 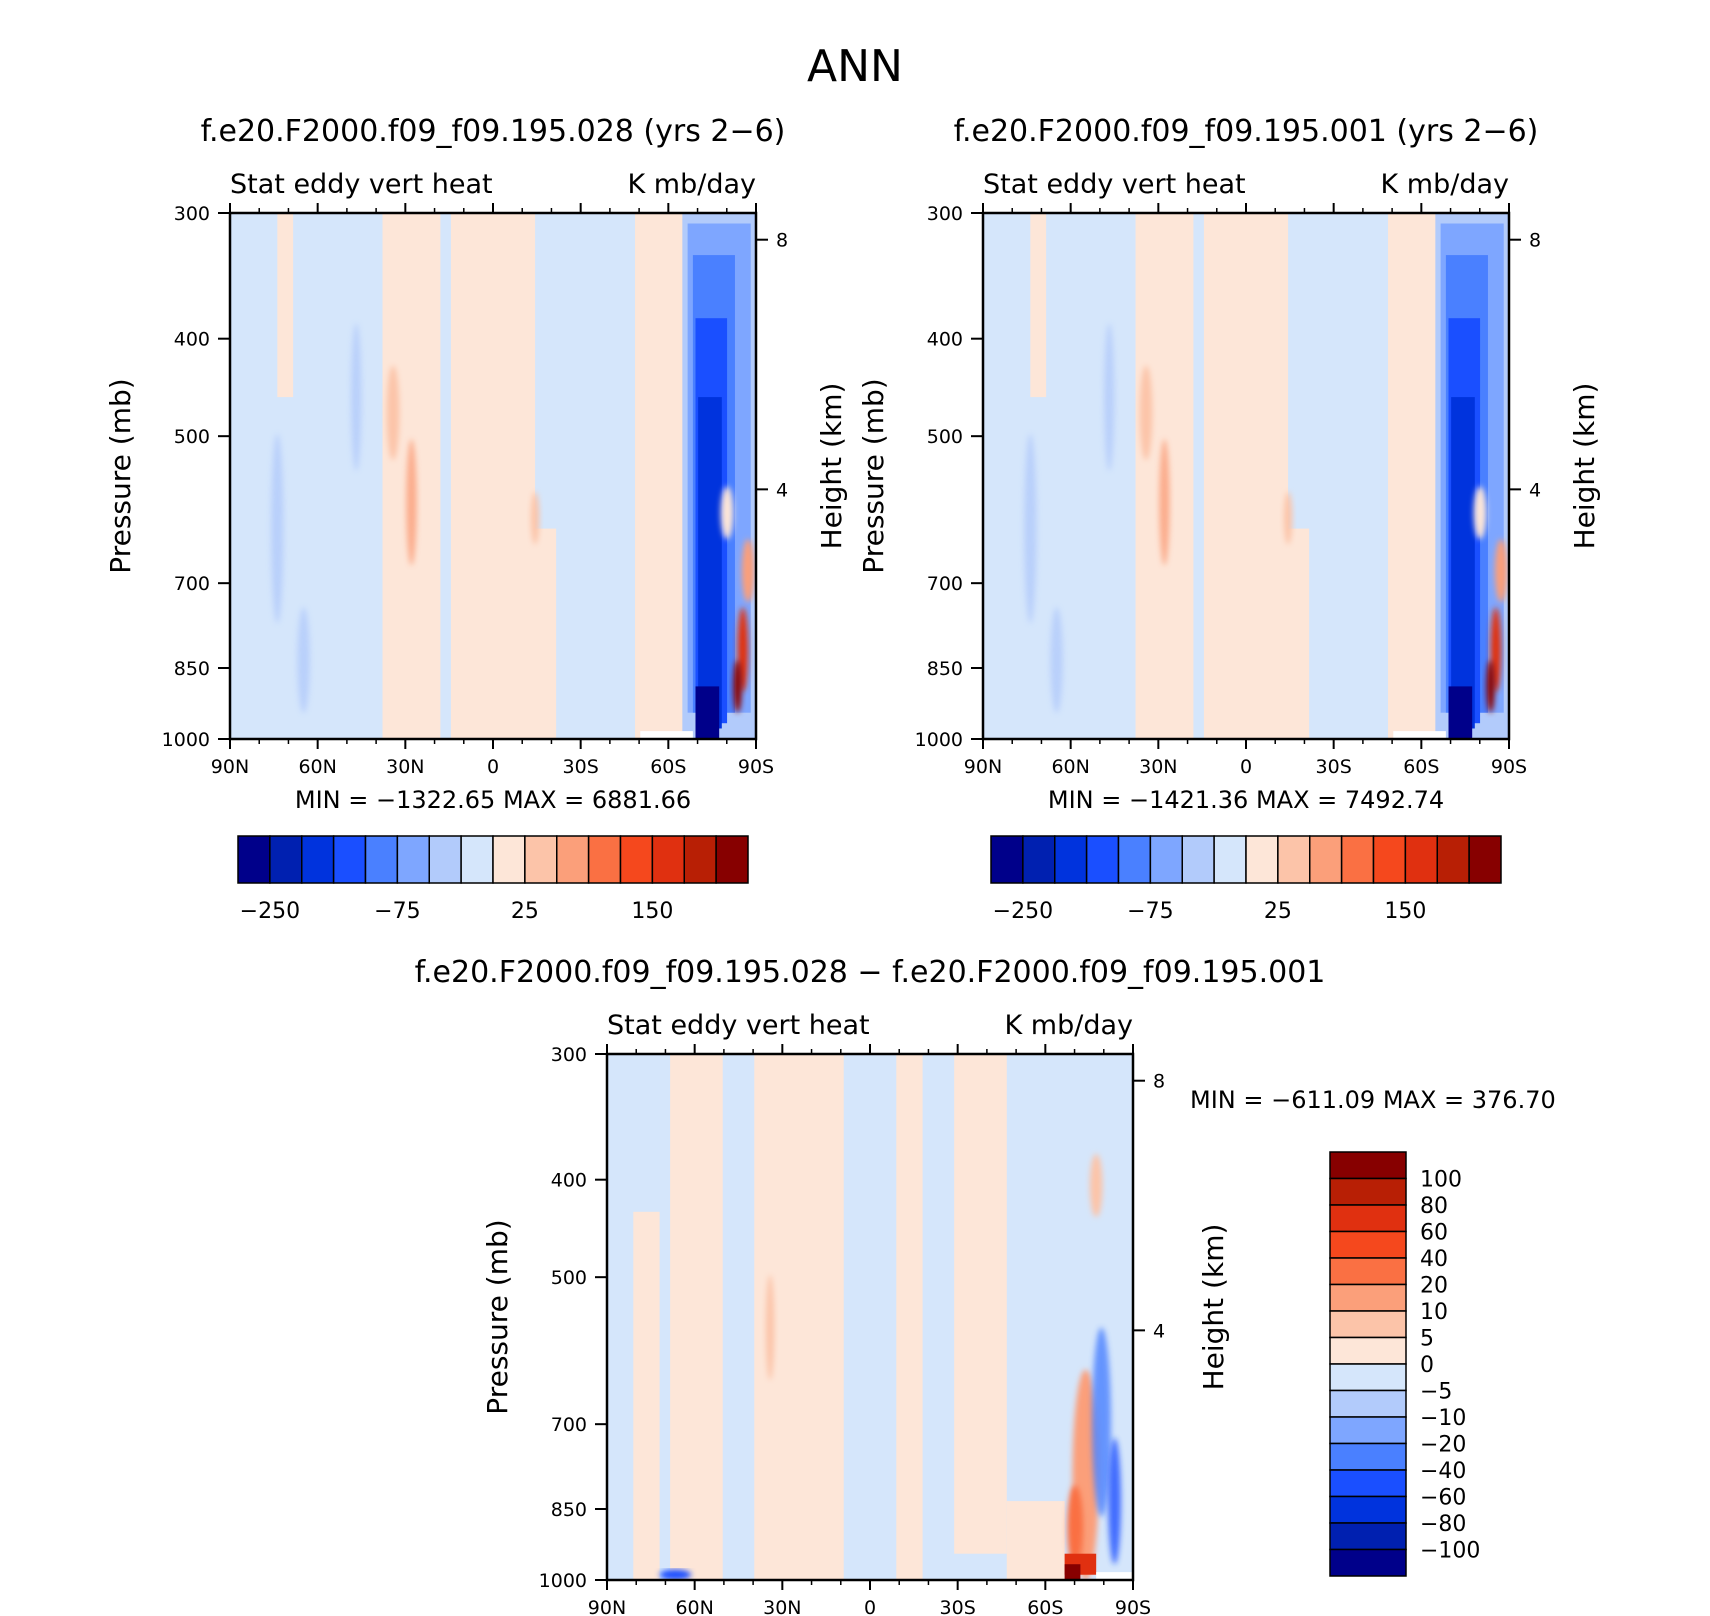 What do you see at coordinates (1441, 1180) in the screenshot?
I see `colorbar-label: 100` at bounding box center [1441, 1180].